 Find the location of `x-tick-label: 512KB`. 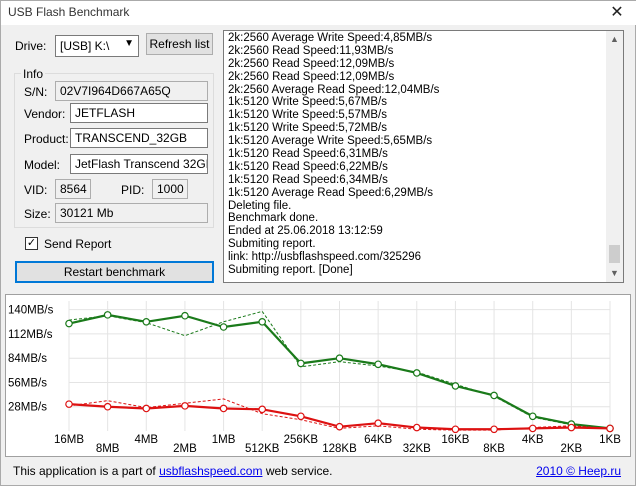

x-tick-label: 512KB is located at coordinates (262, 449).